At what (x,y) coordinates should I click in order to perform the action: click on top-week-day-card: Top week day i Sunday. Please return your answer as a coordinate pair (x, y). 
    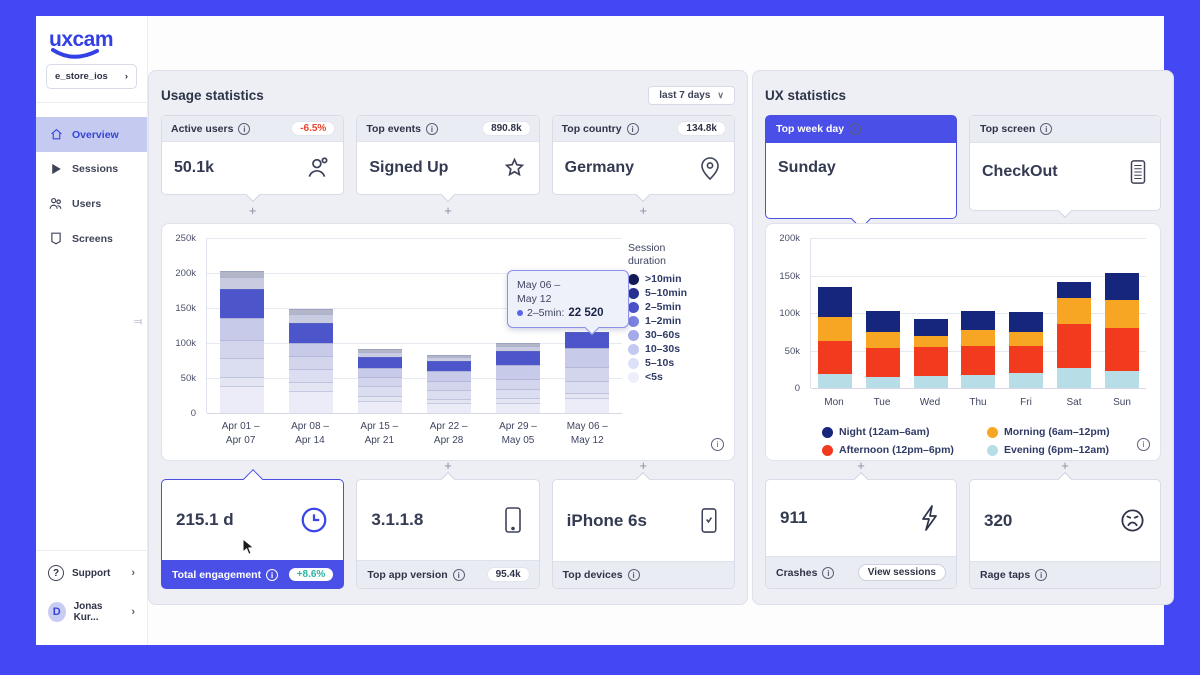
    Looking at the image, I should click on (861, 172).